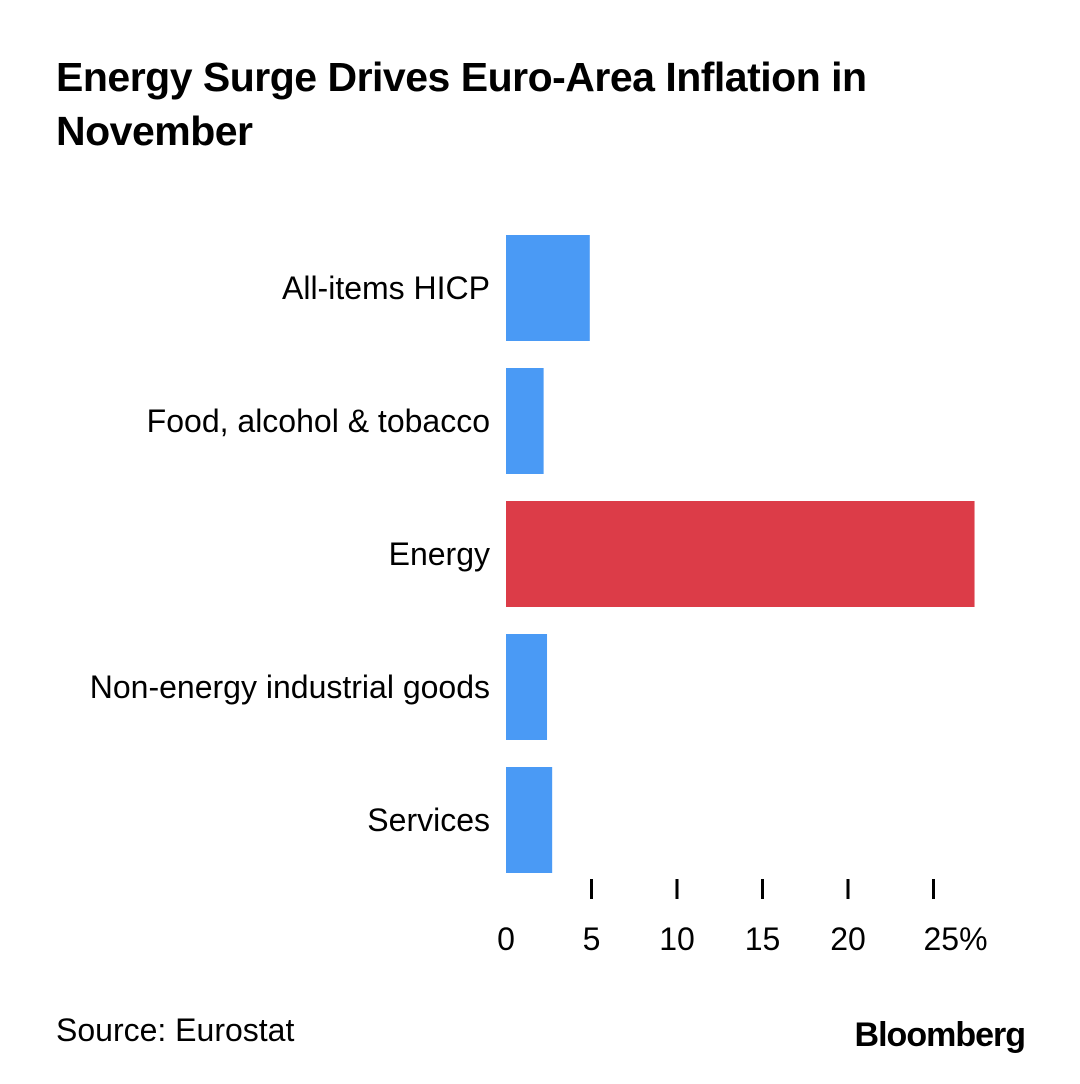  Describe the element at coordinates (318, 421) in the screenshot. I see `category-label: Food, alcohol & tobacco` at that location.